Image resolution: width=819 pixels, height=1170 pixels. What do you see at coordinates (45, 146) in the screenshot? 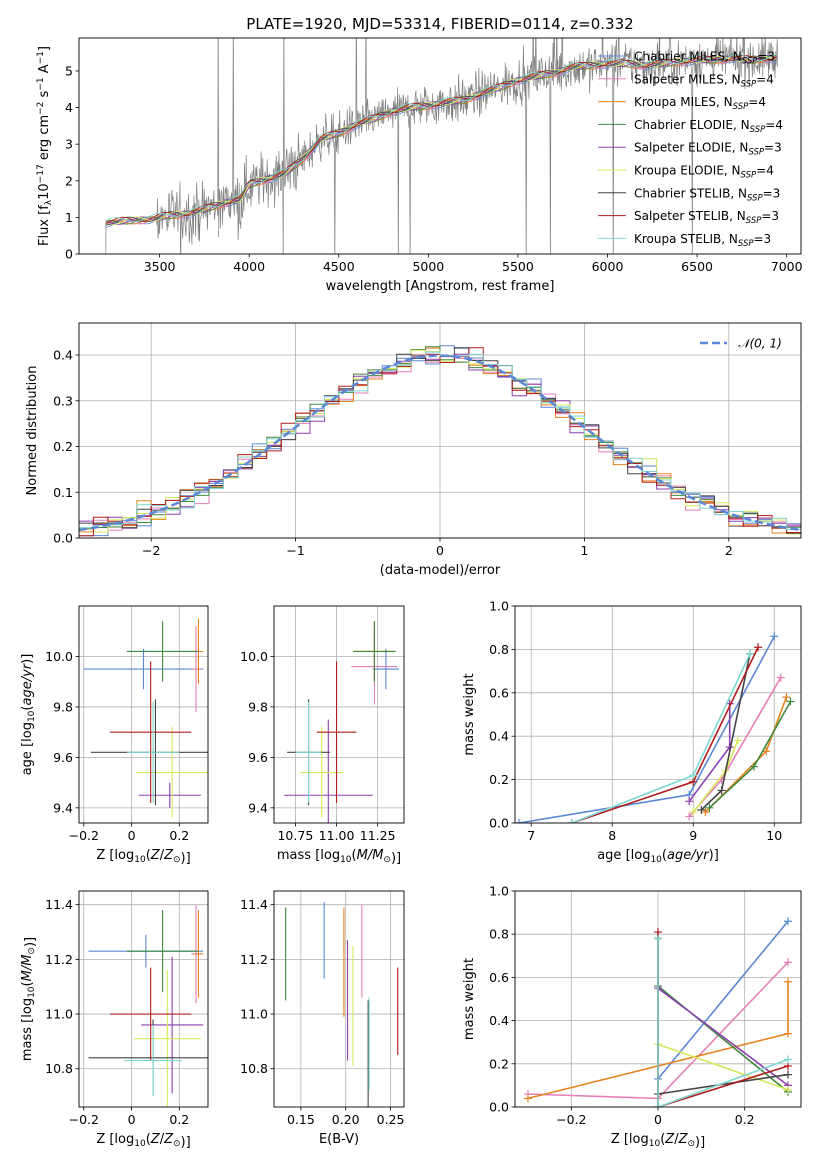
I see `spectrum-y-axis-label: Flux [fλ10−17 erg cm−2 s−1 A−1]` at bounding box center [45, 146].